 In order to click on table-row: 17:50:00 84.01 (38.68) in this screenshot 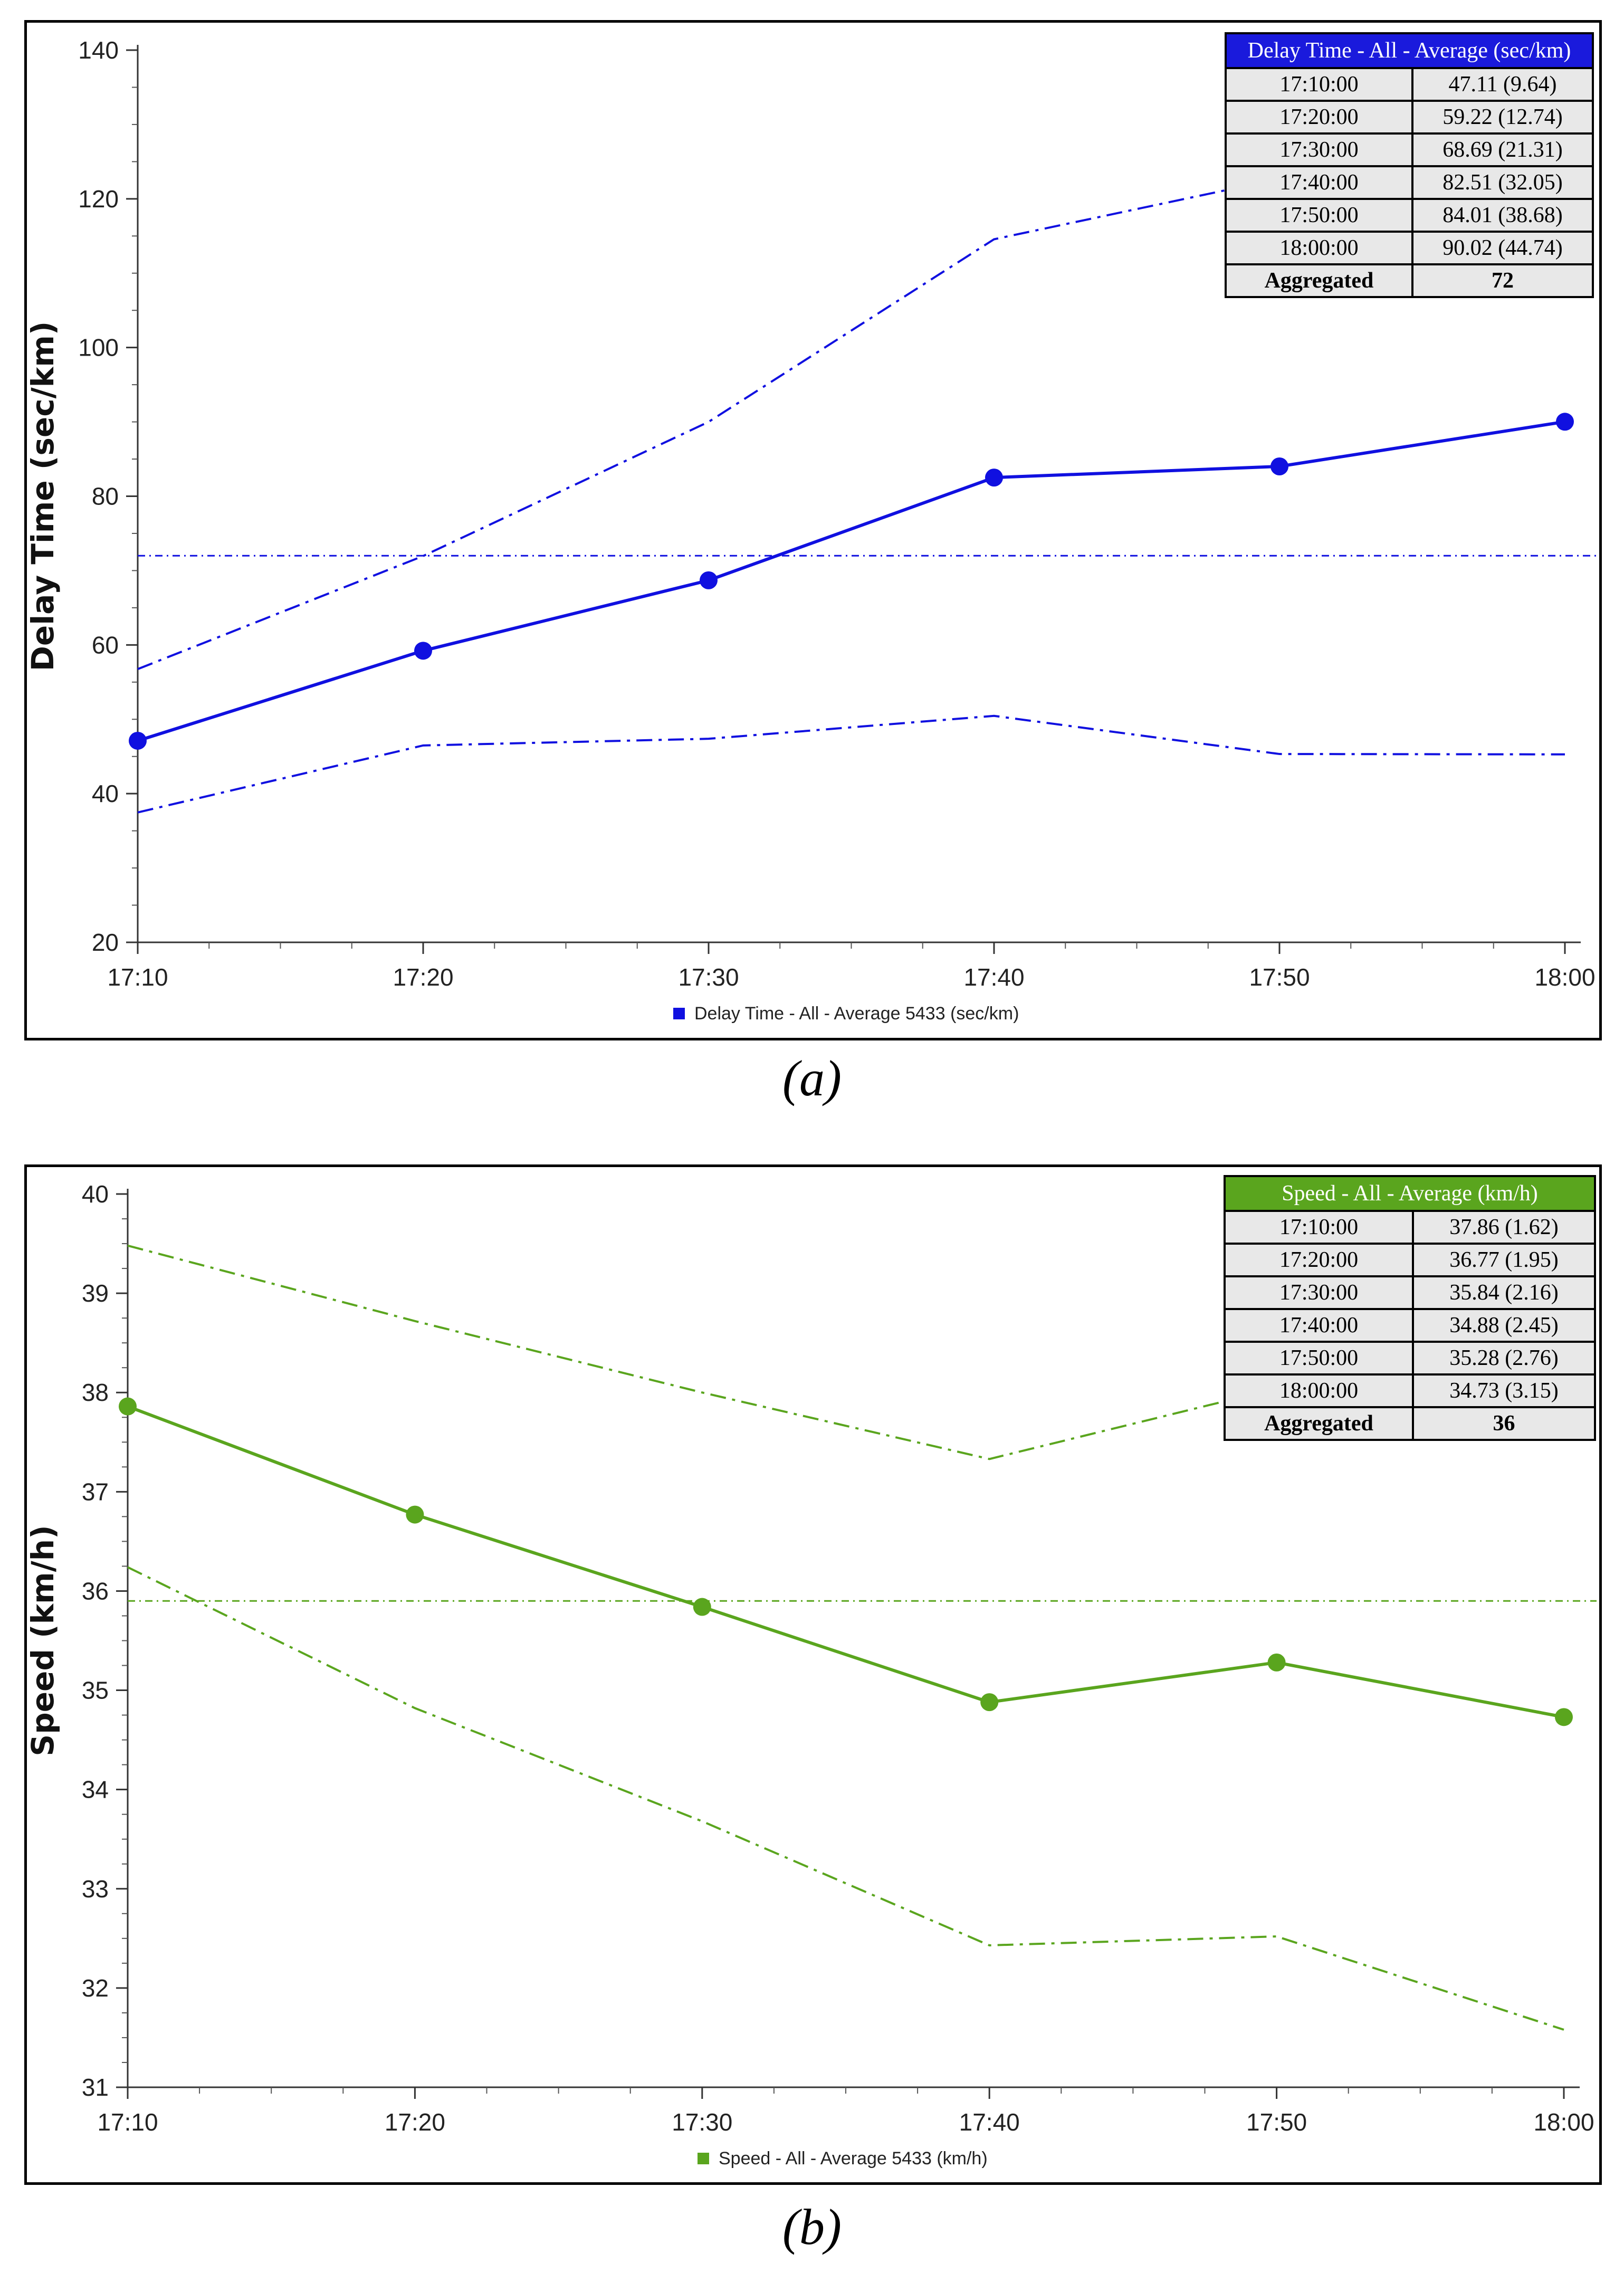, I will do `click(1409, 215)`.